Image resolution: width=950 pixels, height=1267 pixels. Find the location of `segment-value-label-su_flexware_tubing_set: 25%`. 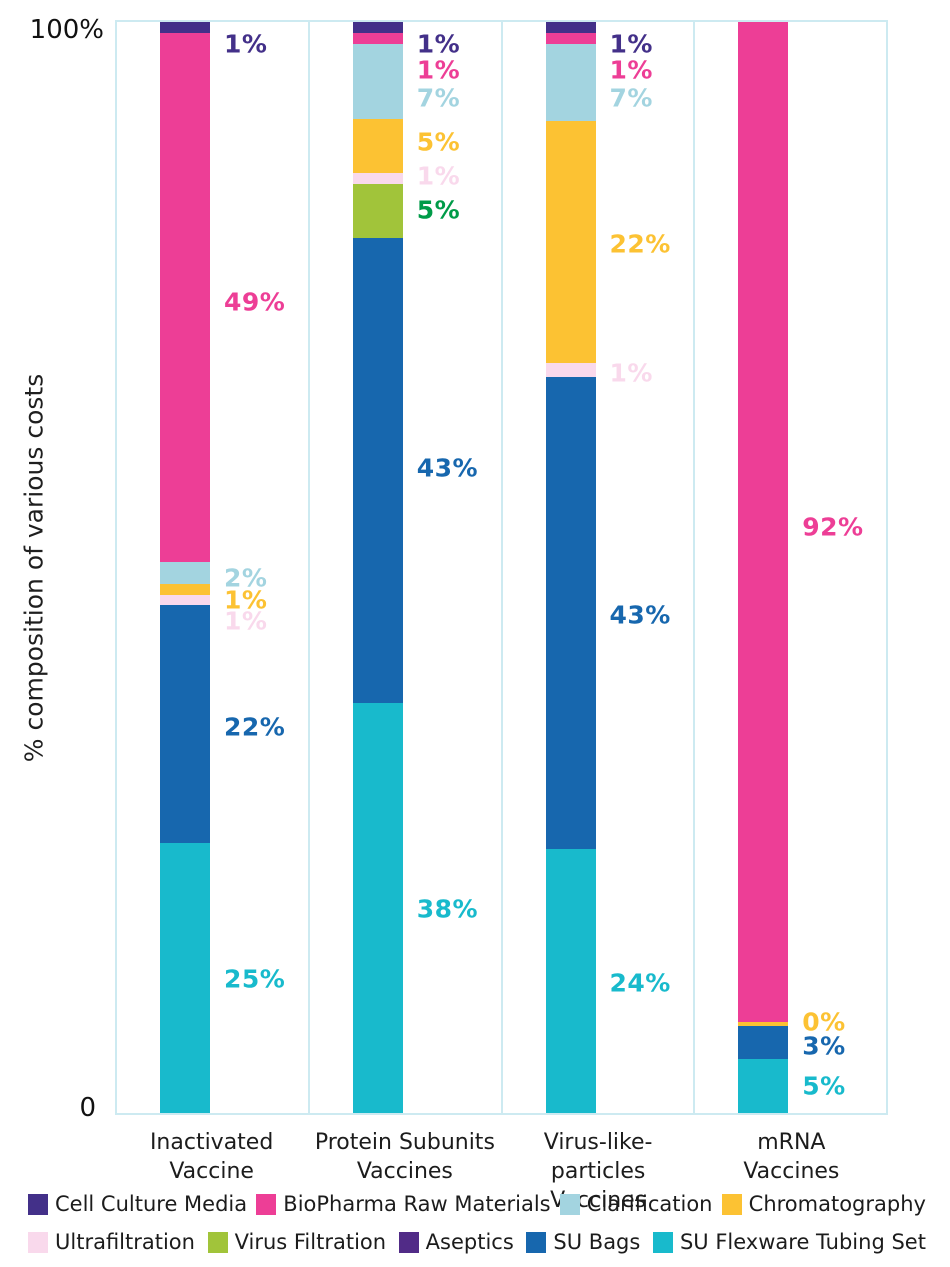

segment-value-label-su_flexware_tubing_set: 25% is located at coordinates (255, 979).